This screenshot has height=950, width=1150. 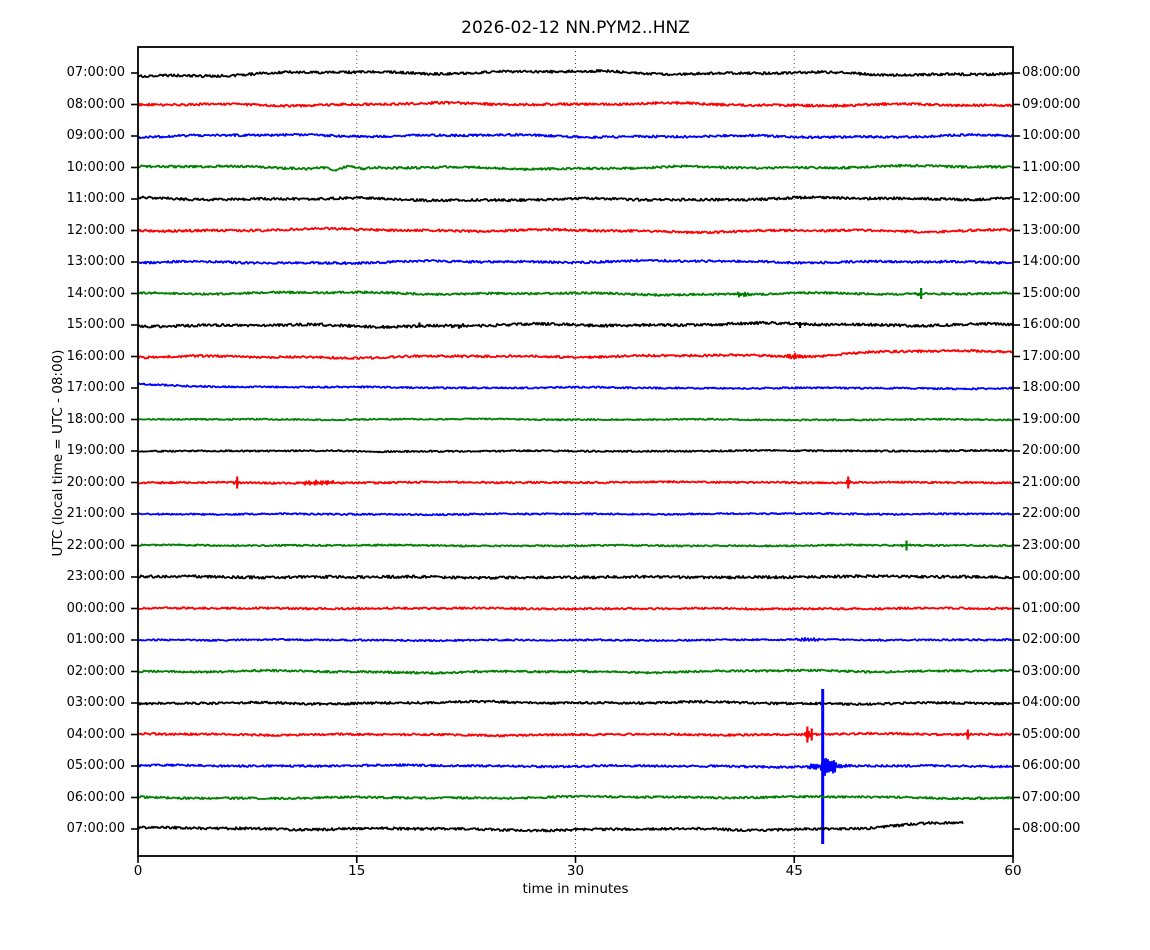 I want to click on x-tick-label-60: 60, so click(x=1013, y=871).